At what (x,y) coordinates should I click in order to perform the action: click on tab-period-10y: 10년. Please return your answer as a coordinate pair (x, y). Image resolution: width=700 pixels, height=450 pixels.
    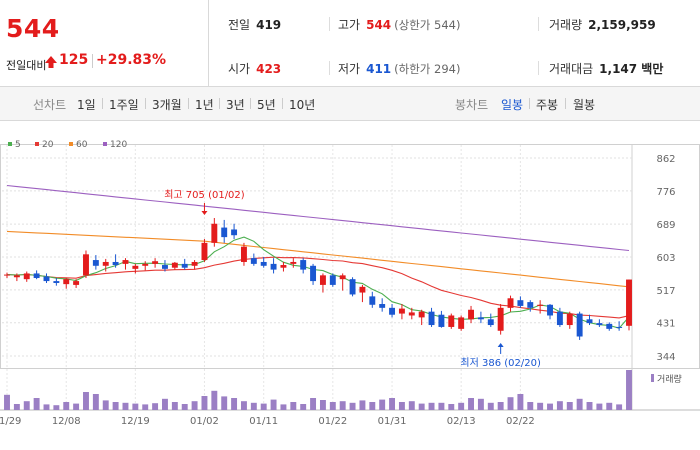
    Looking at the image, I should click on (302, 105).